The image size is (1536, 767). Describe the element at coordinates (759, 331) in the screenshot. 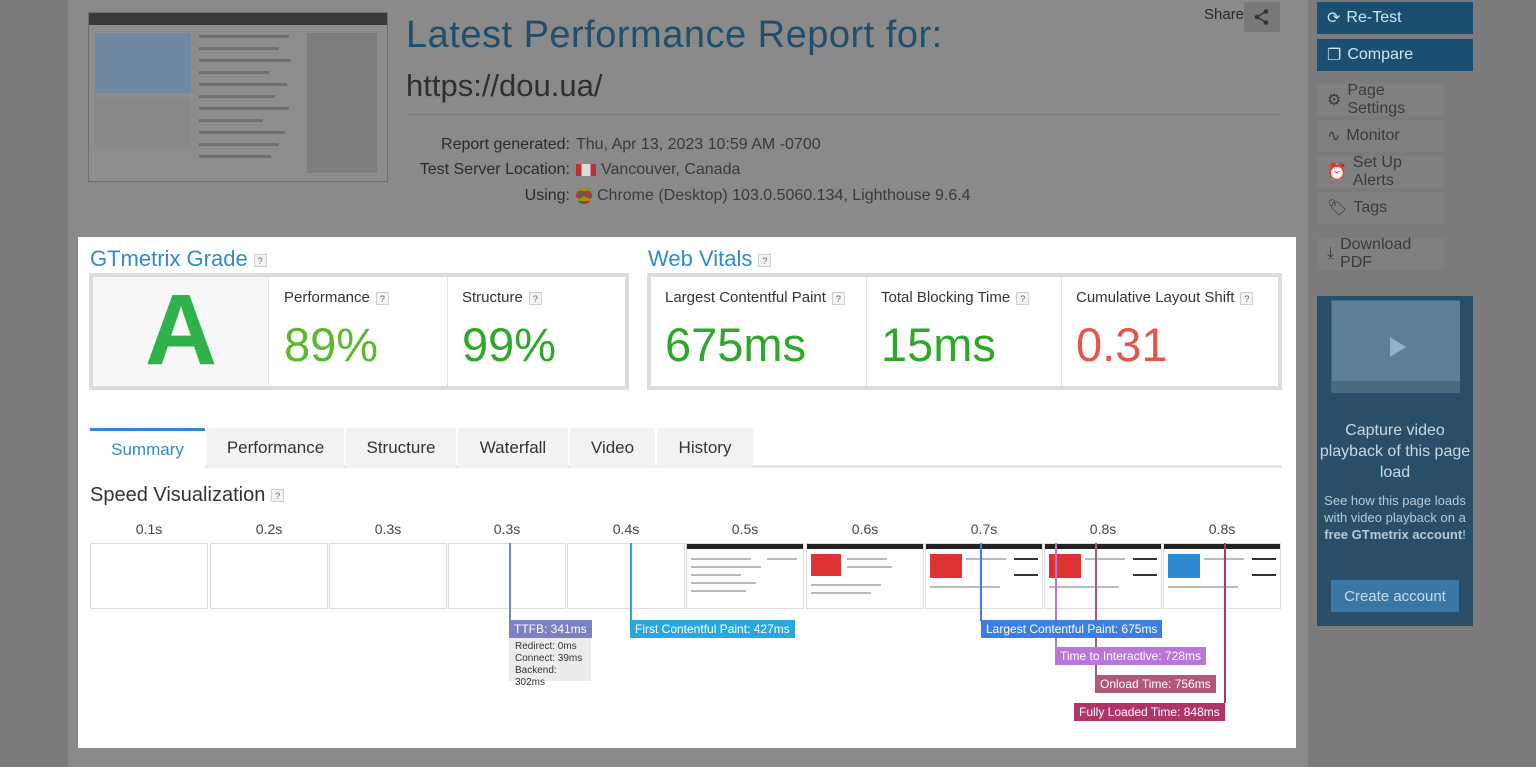

I see `lcp-metric: Largest Contentful Paint? 675ms` at that location.